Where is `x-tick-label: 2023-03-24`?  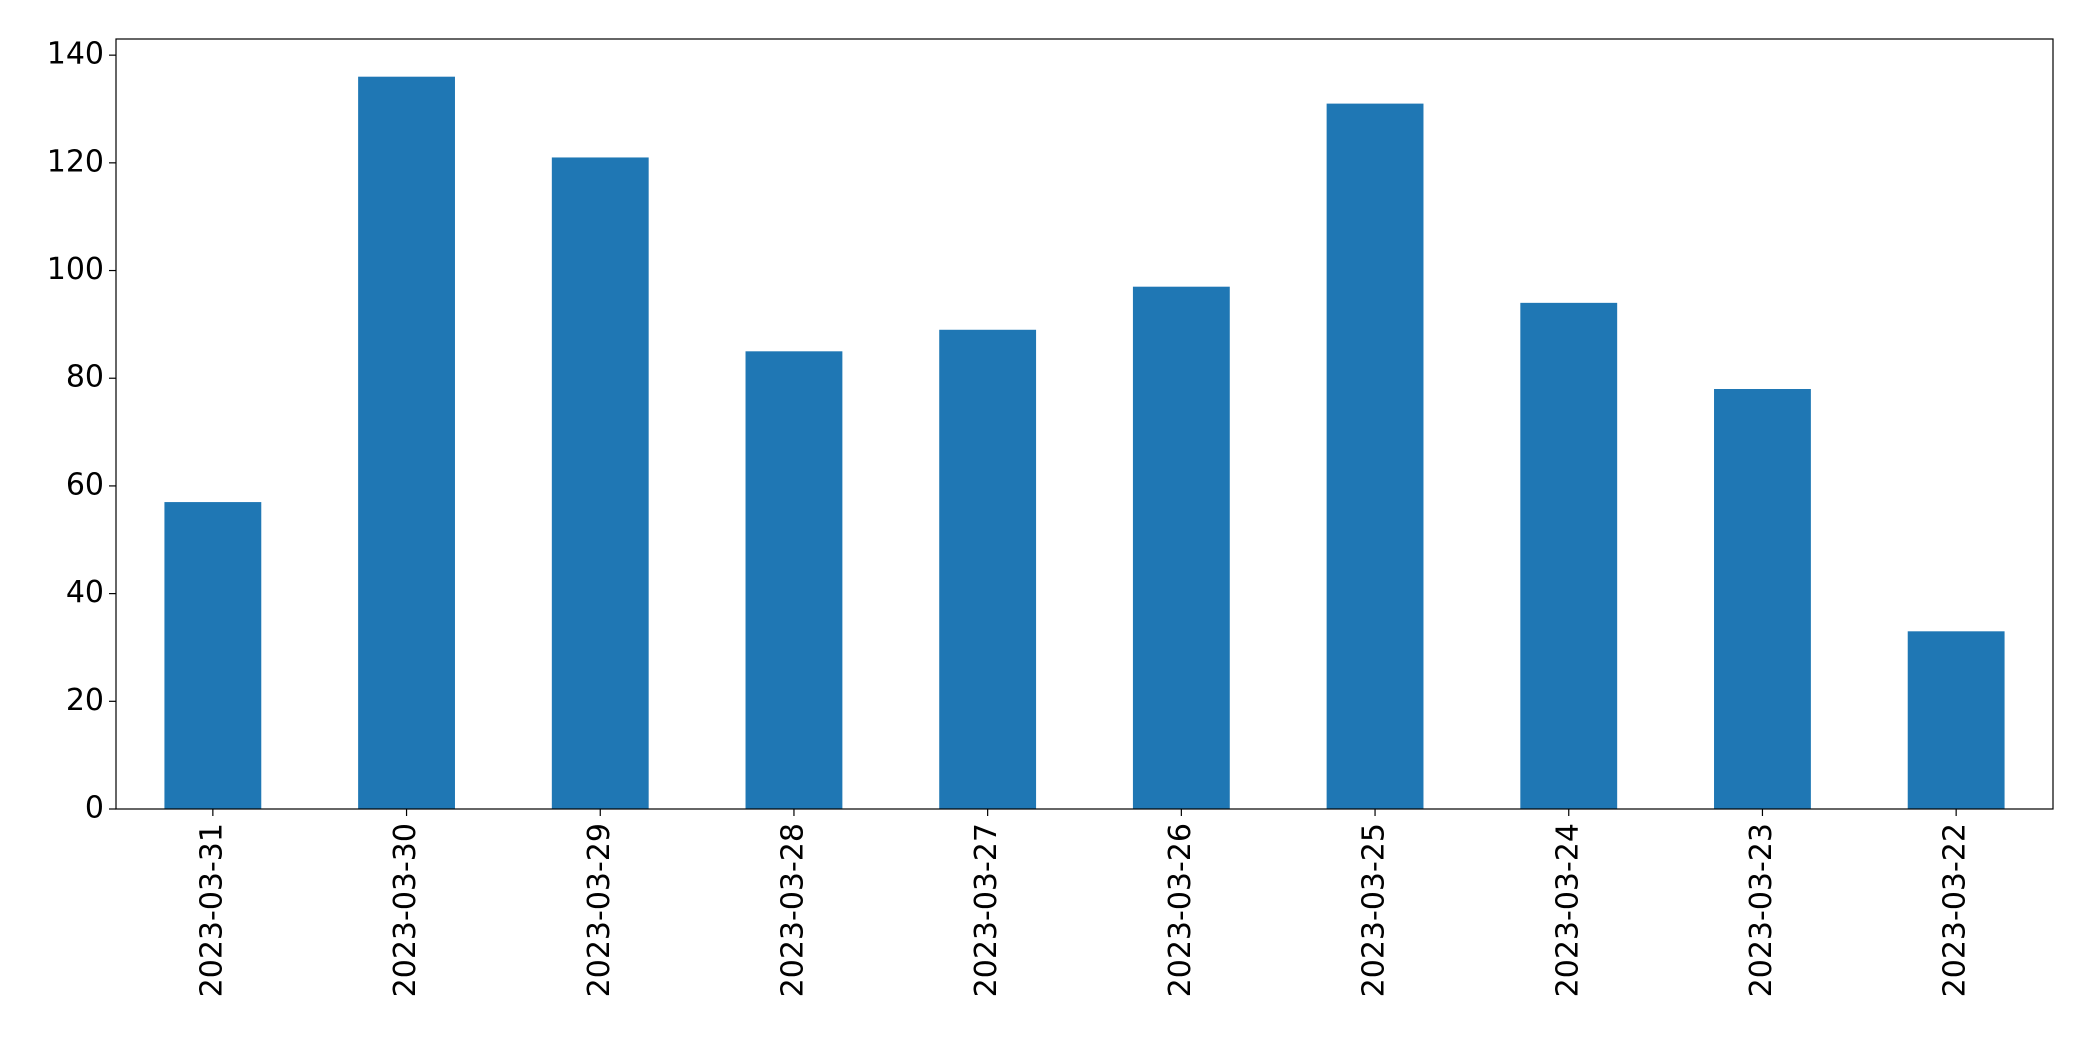
x-tick-label: 2023-03-24 is located at coordinates (1567, 910).